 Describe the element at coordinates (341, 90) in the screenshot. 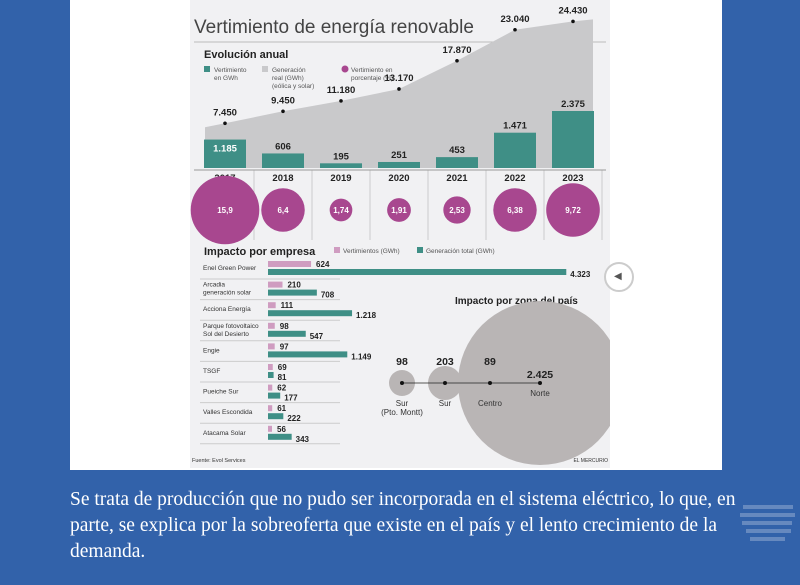

I see `generacion-label: 11.180` at that location.